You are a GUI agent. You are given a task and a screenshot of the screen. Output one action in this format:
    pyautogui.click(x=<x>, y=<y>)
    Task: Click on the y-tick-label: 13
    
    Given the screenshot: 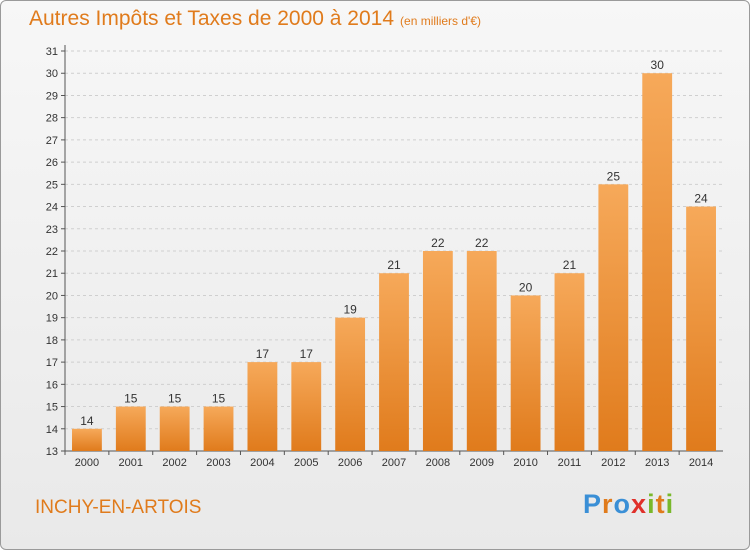 What is the action you would take?
    pyautogui.click(x=52, y=452)
    